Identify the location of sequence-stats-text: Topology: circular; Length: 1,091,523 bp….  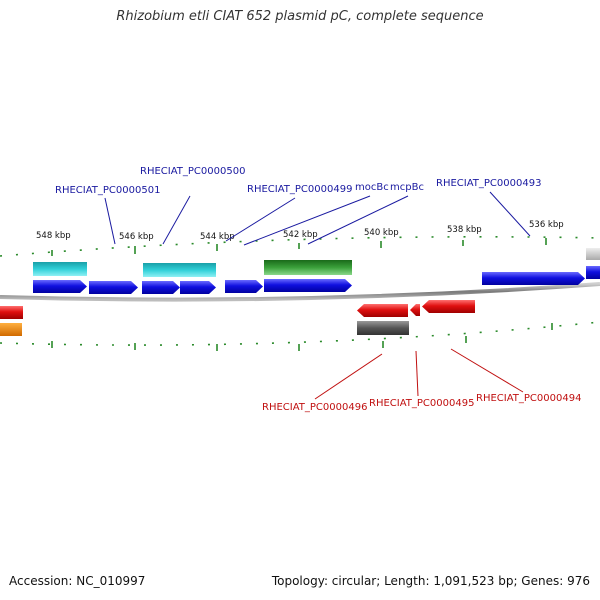
(430, 581).